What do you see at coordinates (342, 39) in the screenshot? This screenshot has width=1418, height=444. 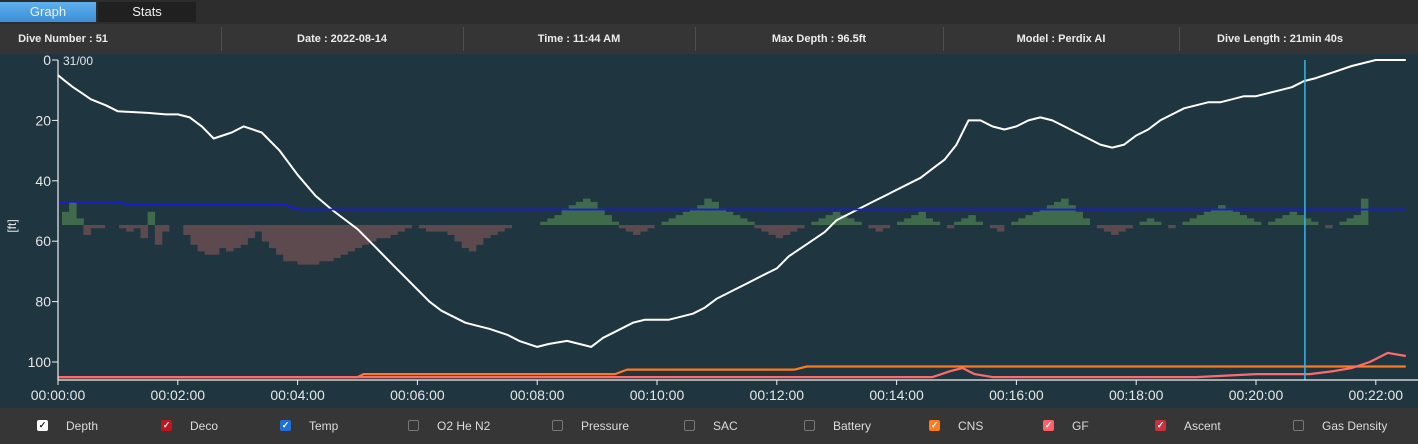 I see `dive-date-info: Date : 2022-08-14` at bounding box center [342, 39].